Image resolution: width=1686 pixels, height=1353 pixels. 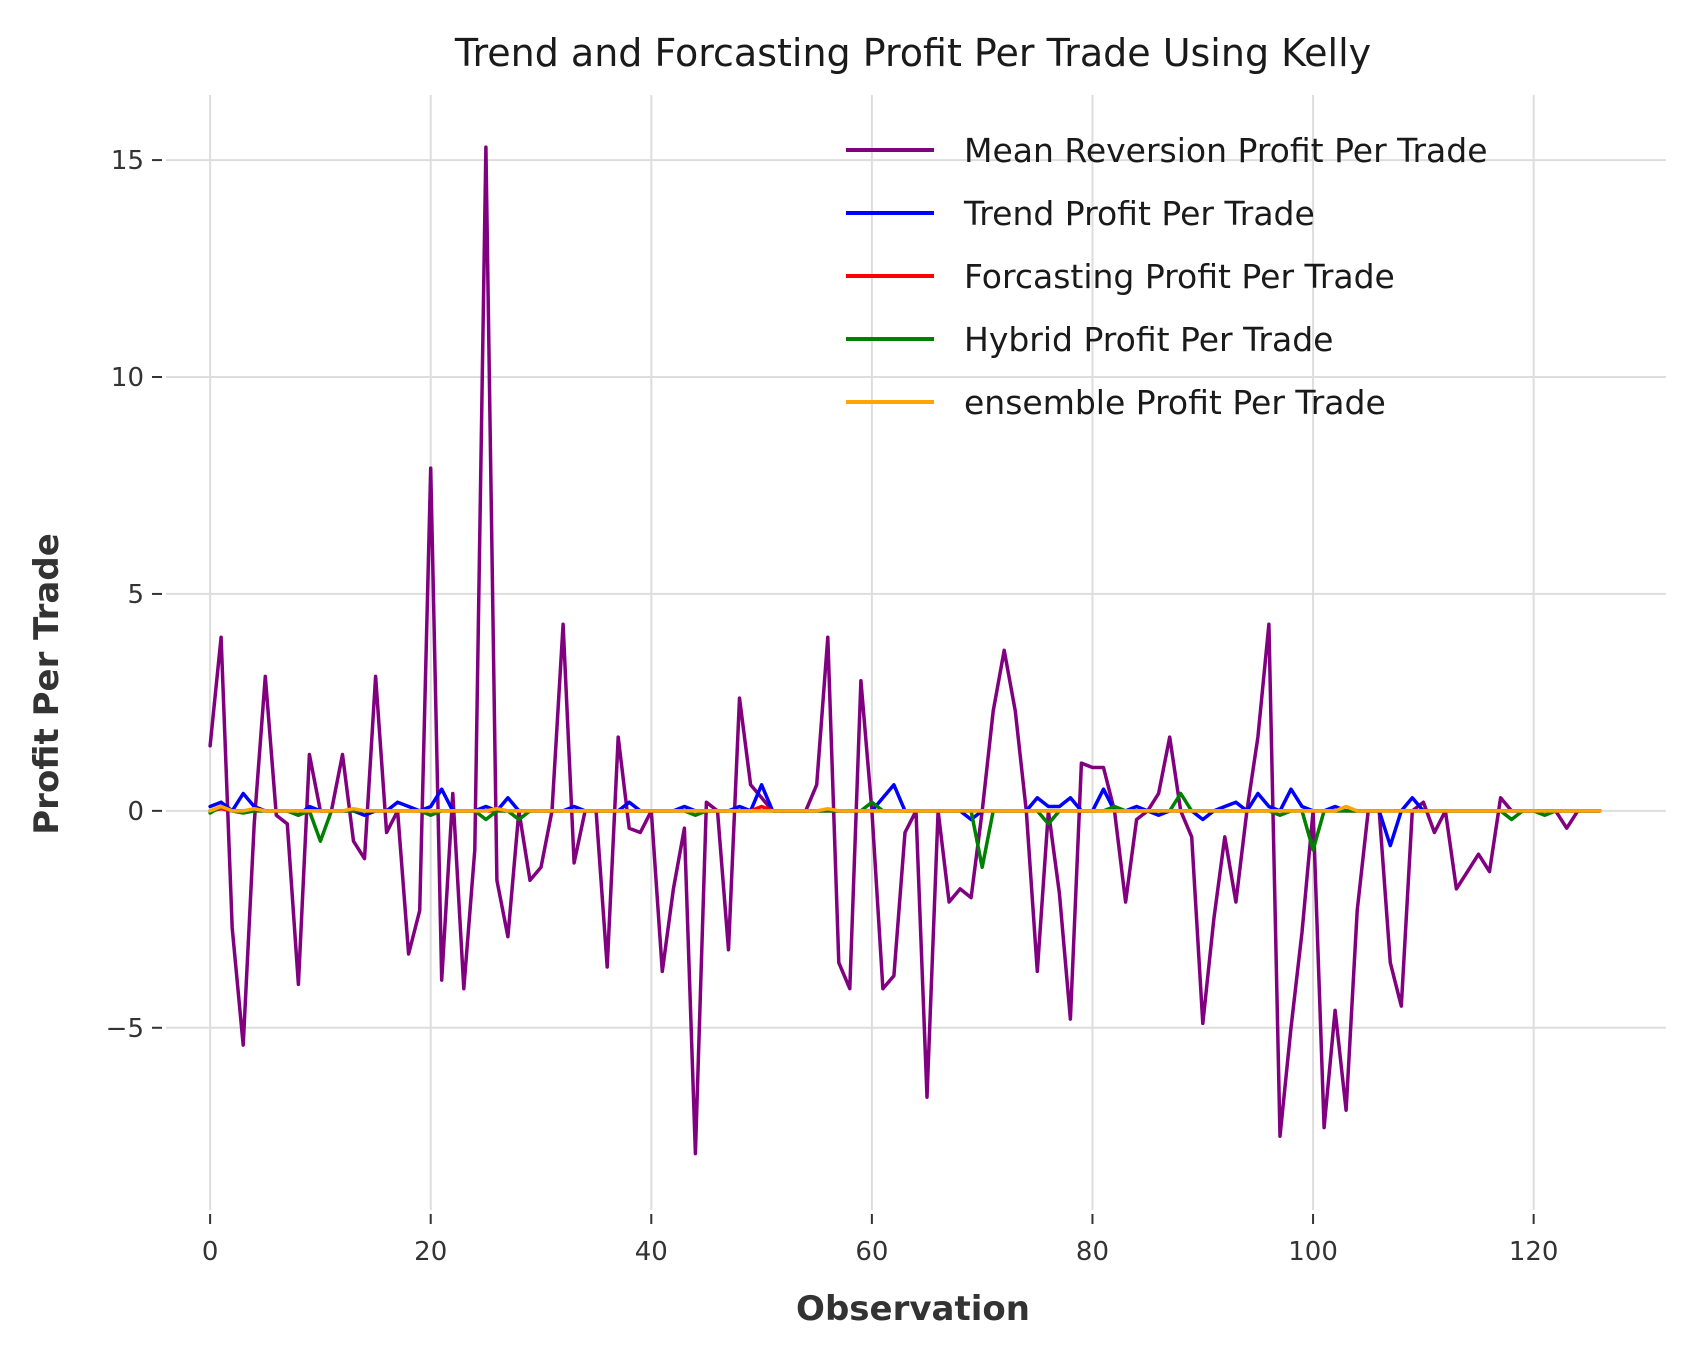 I want to click on y-tick-label: 15, so click(x=127, y=161).